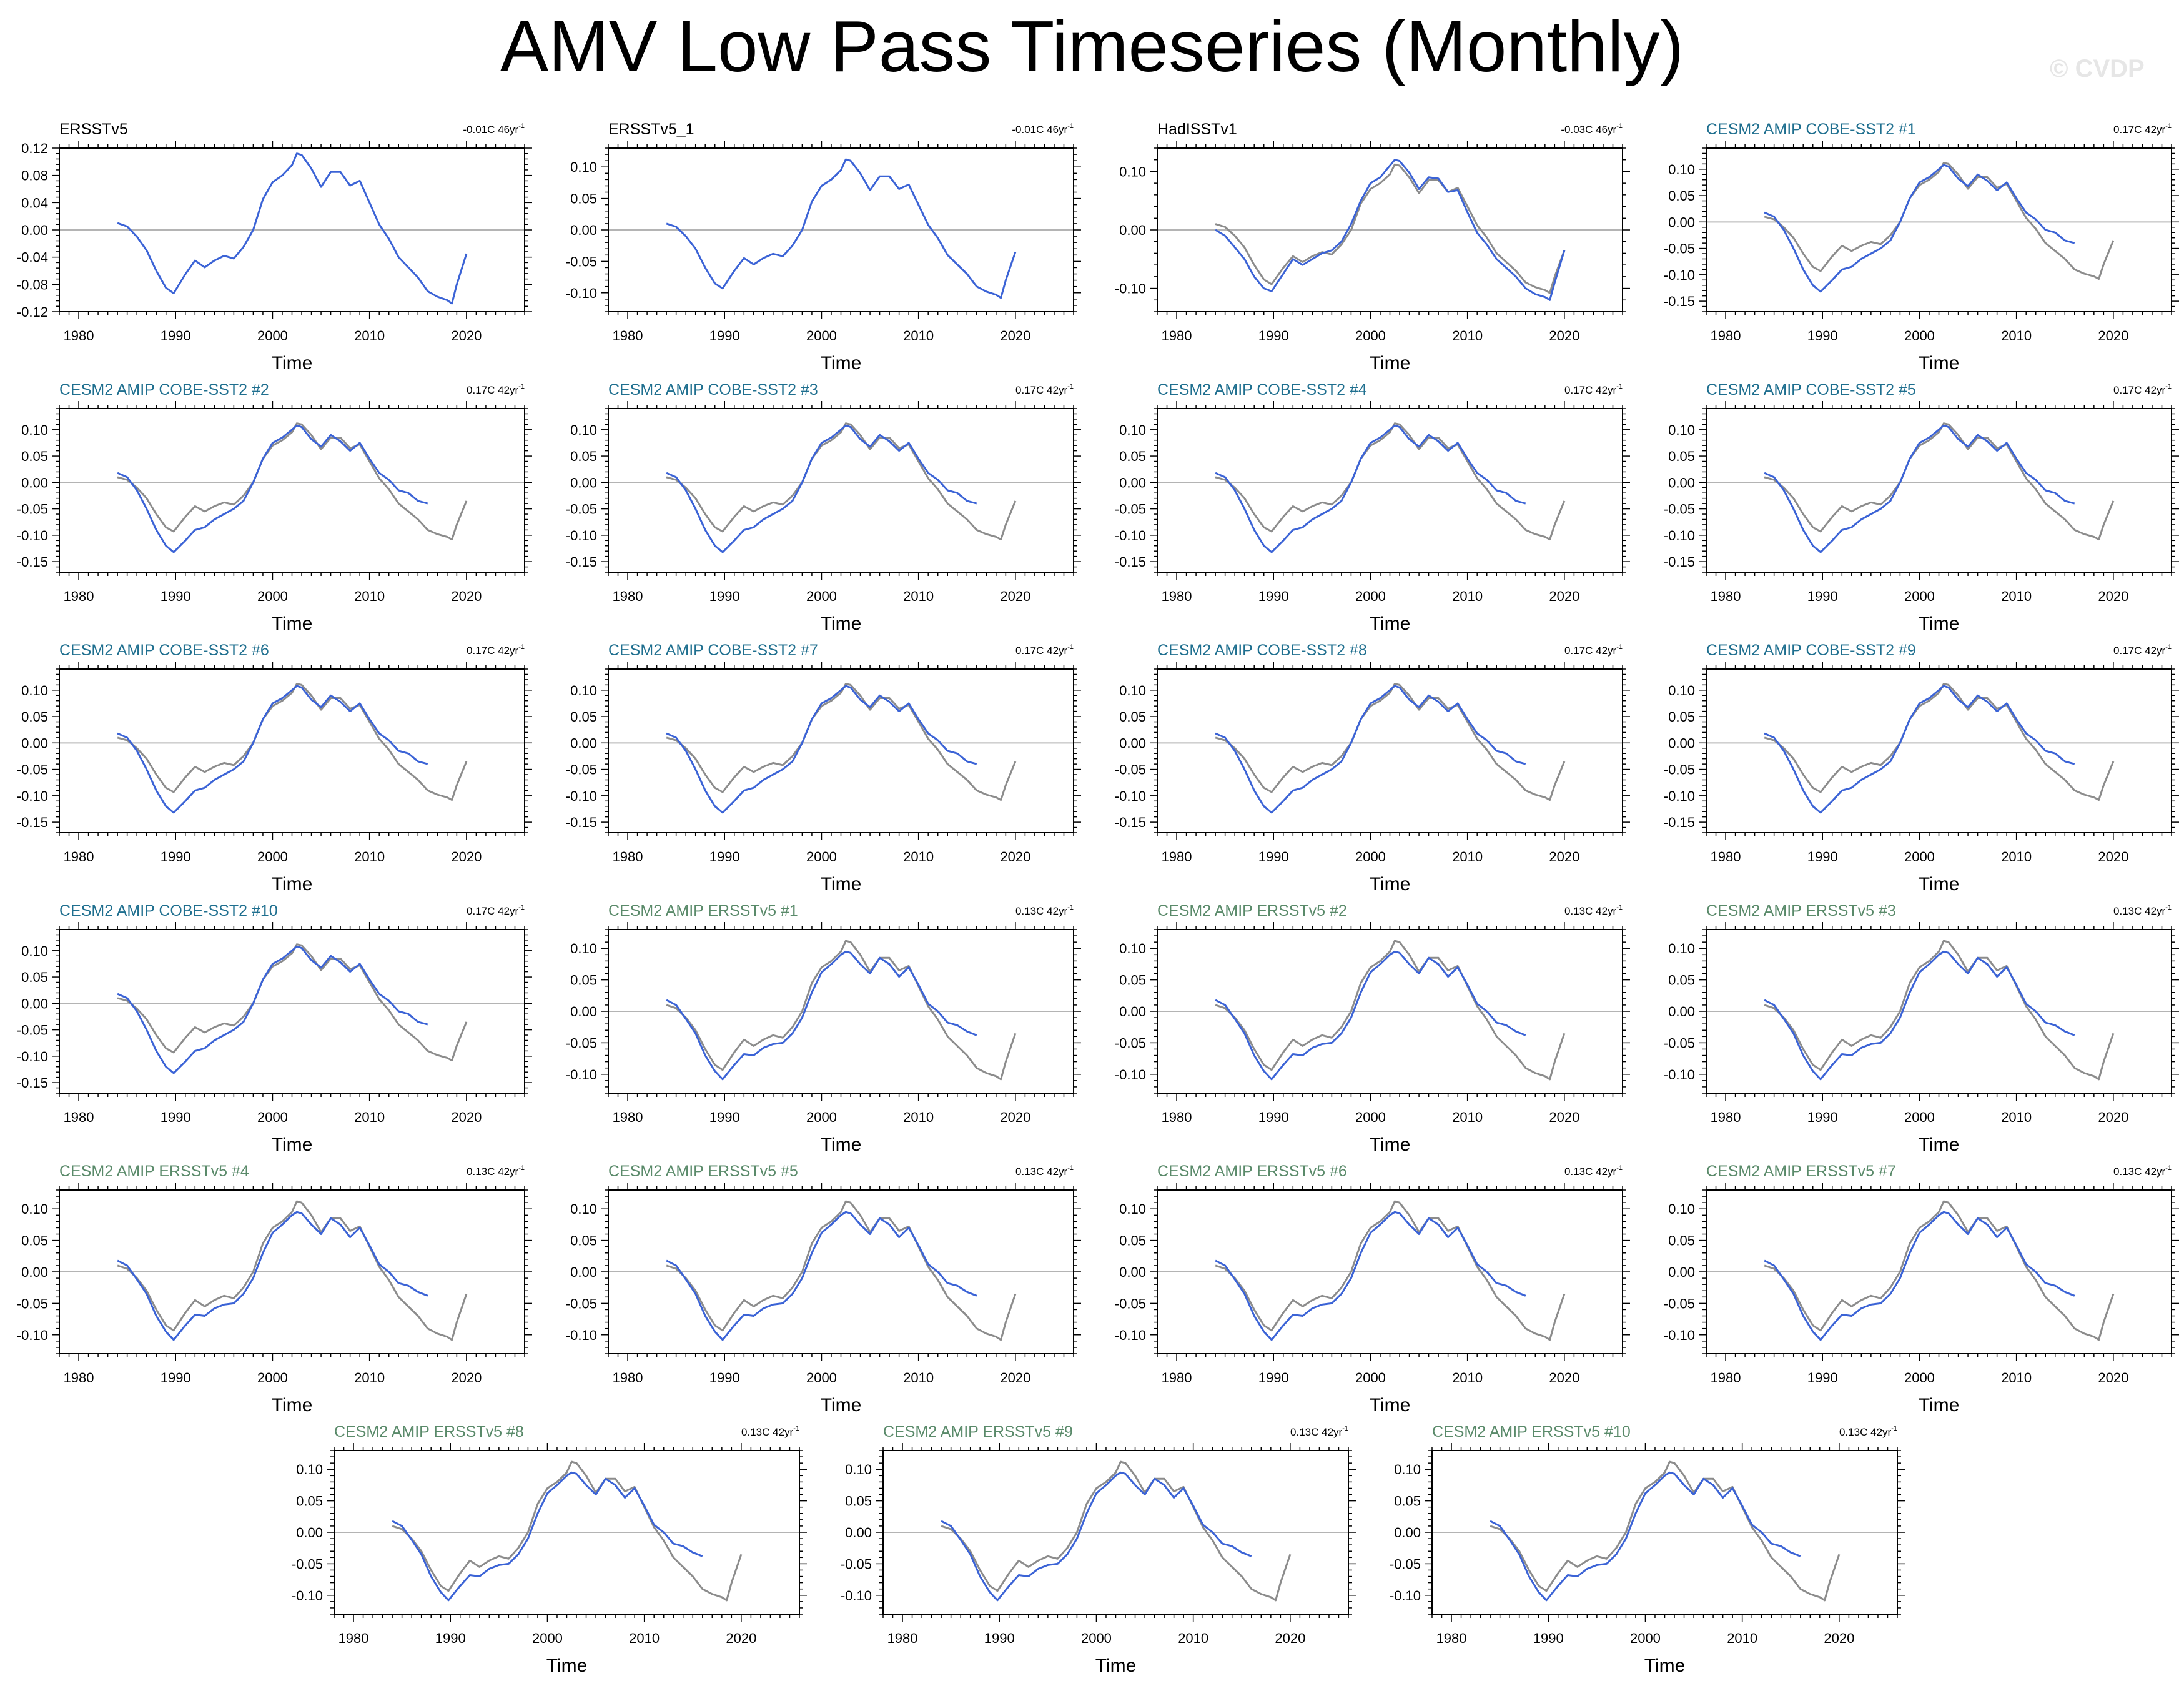  Describe the element at coordinates (33, 257) in the screenshot. I see `y-tick-label: -0.04` at that location.